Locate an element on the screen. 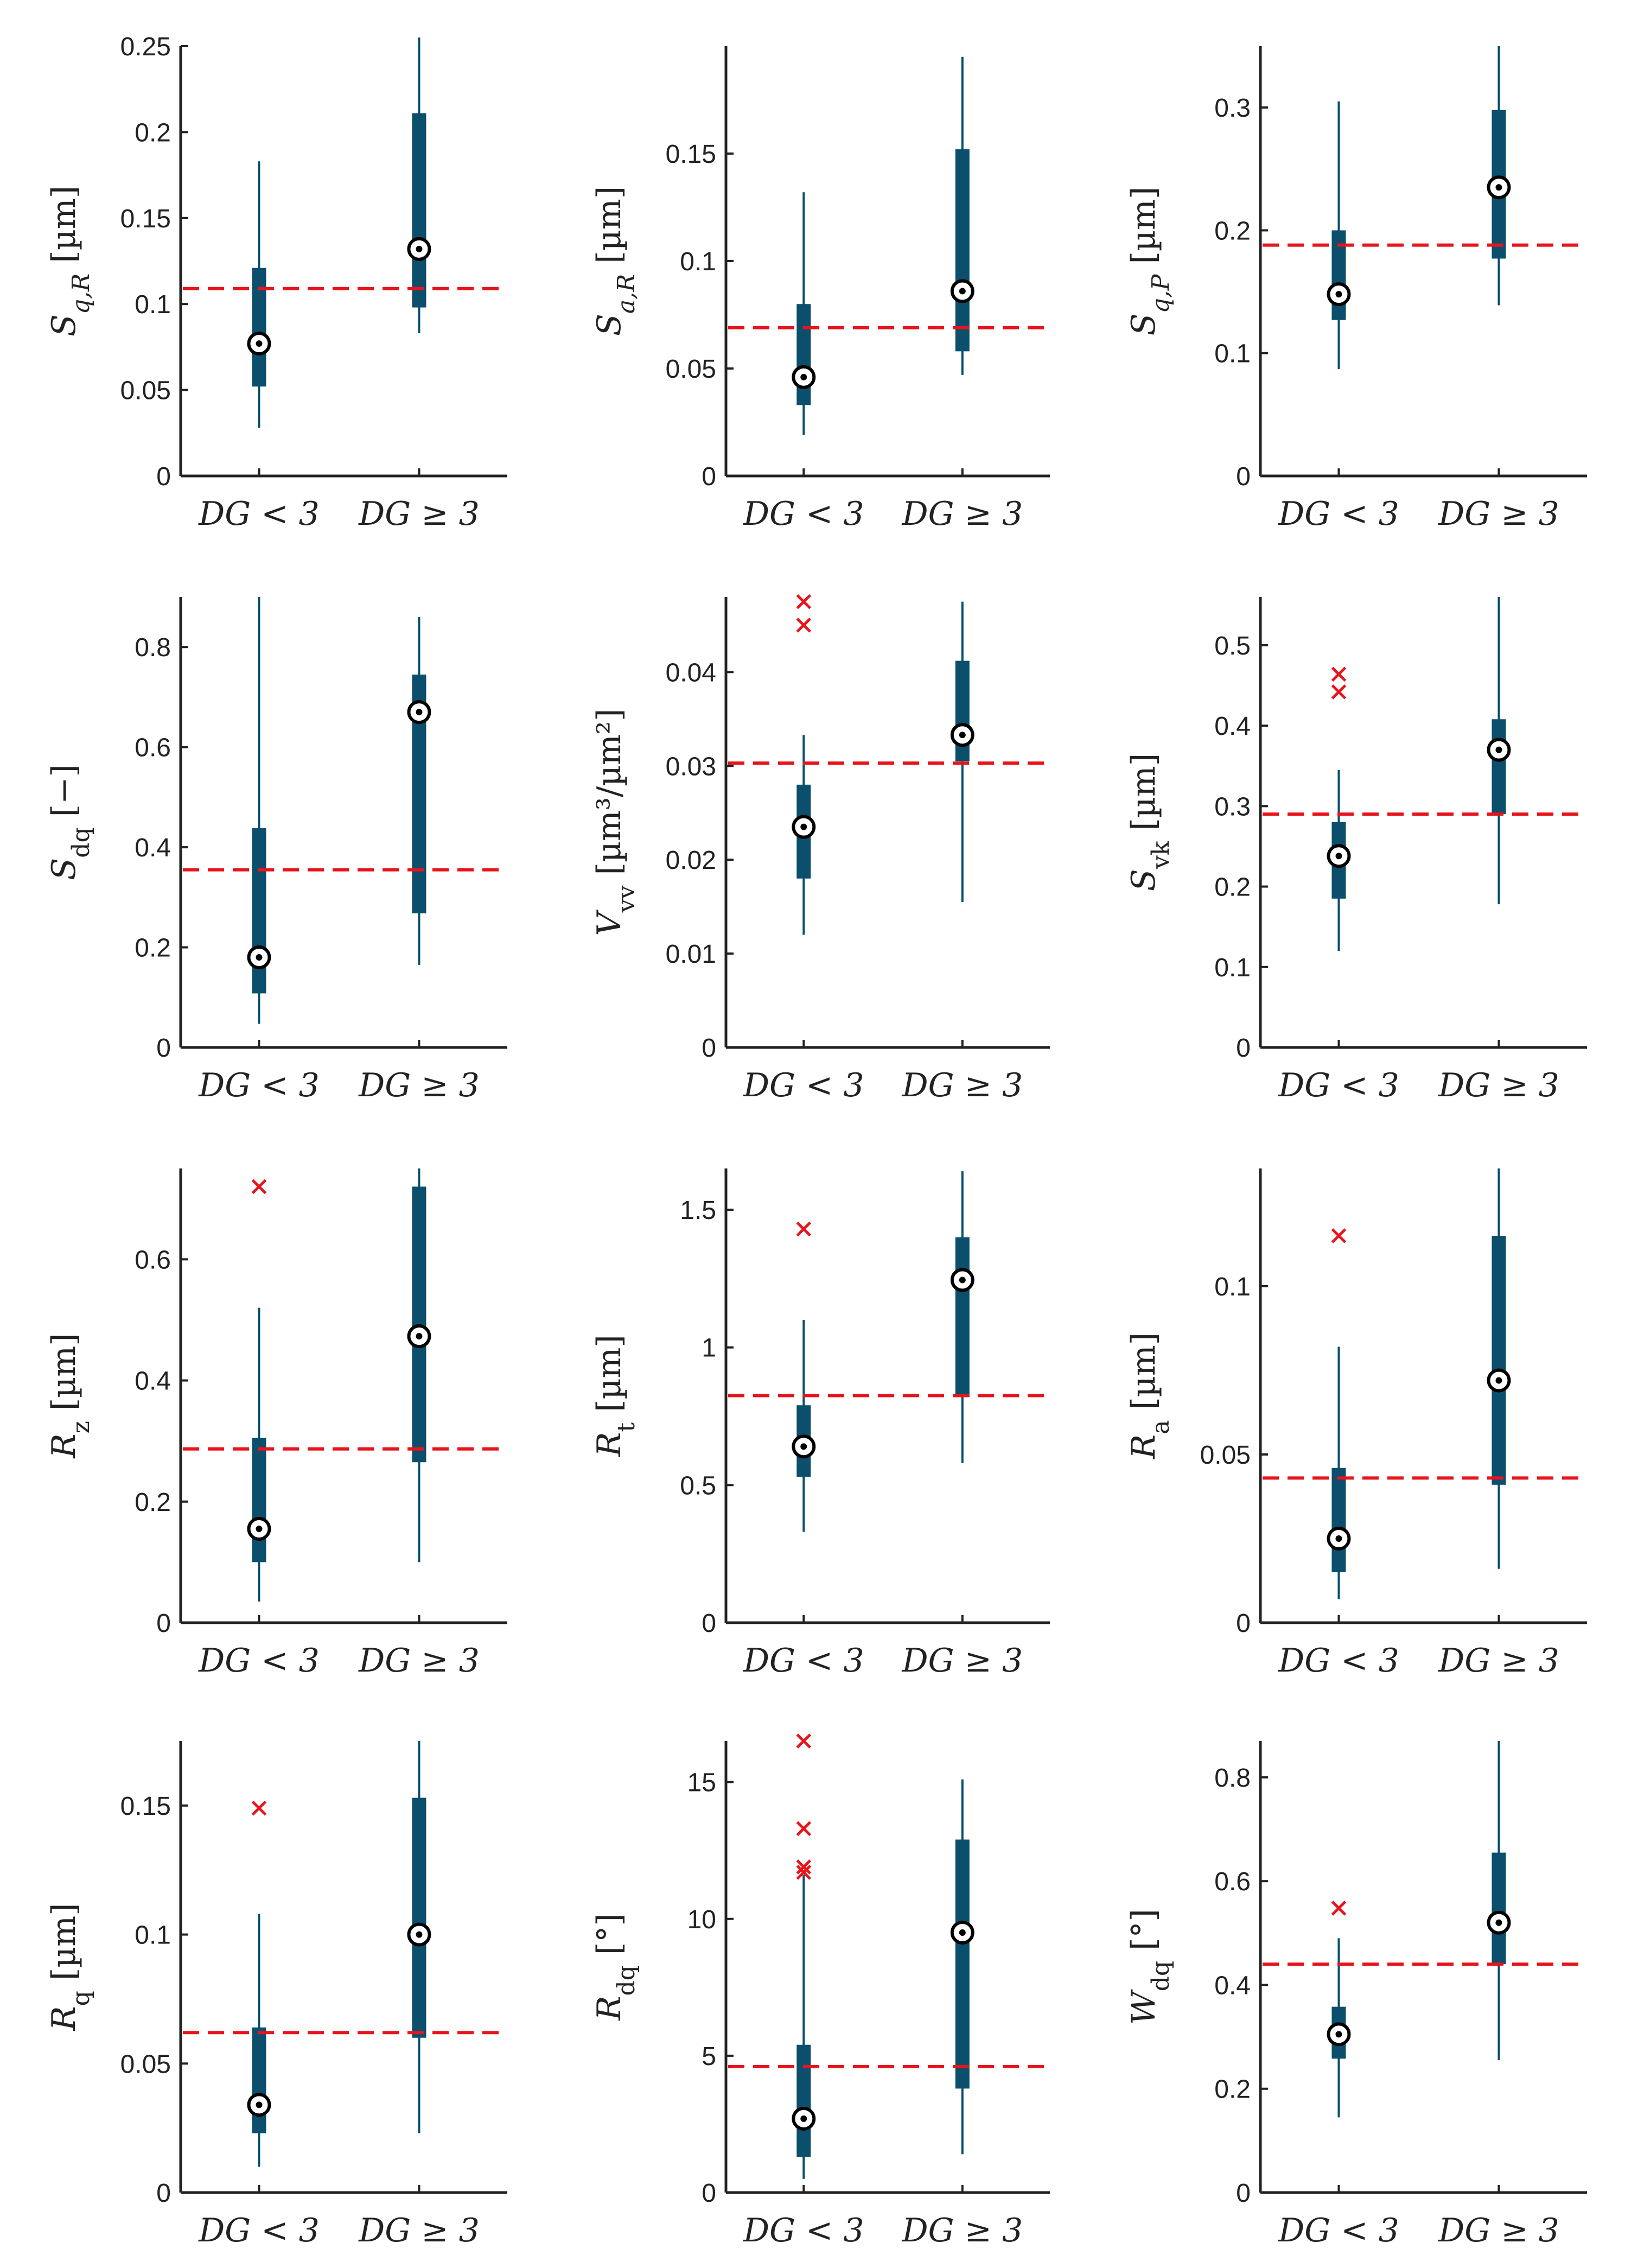 This screenshot has height=2268, width=1625. panel-6: 0 0.1 0.2 0.3 0.4 0.5 DG < 3 DG ≥ 3 Svk [µm] is located at coordinates (1356, 850).